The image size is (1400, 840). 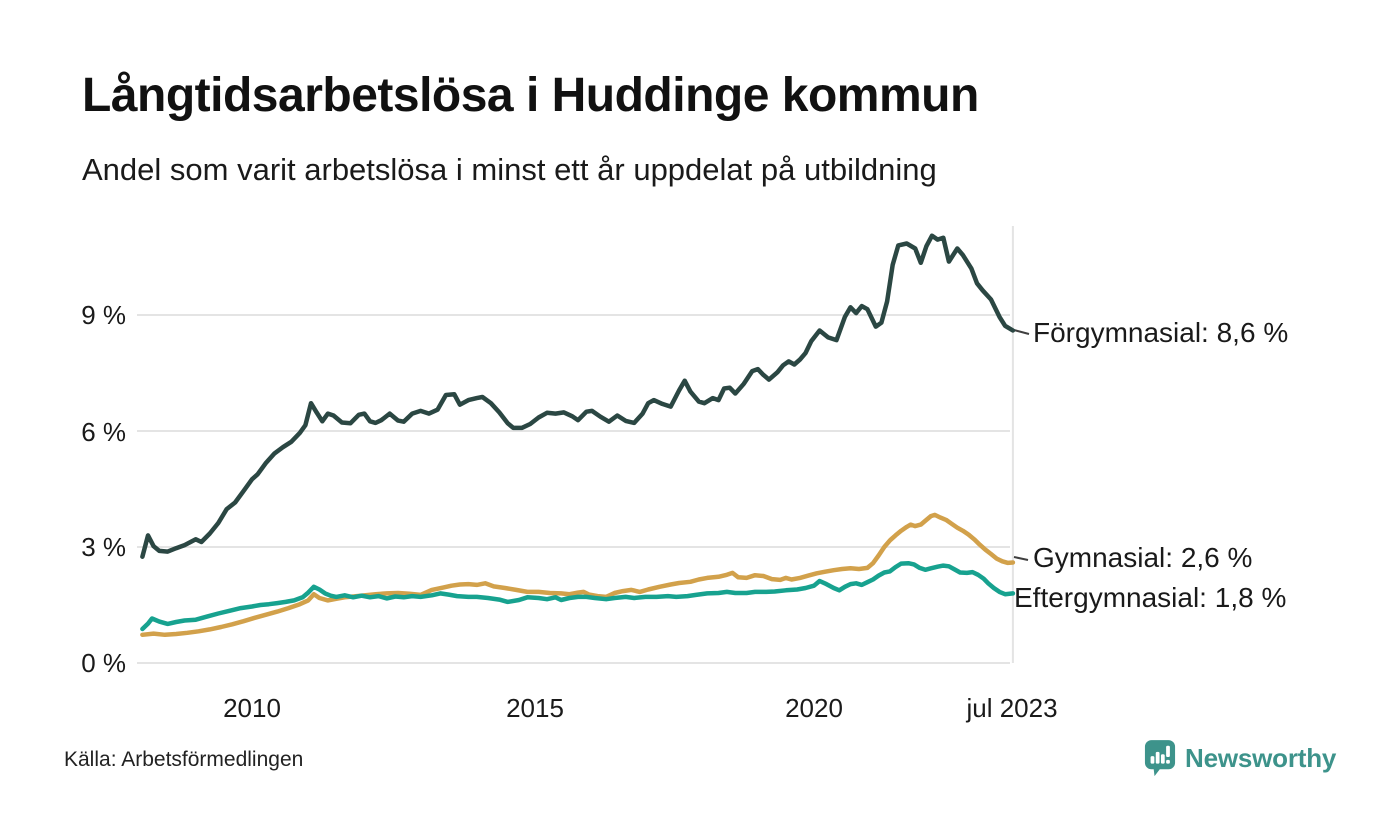 I want to click on newsworthy-logo-icon, so click(x=1160, y=758).